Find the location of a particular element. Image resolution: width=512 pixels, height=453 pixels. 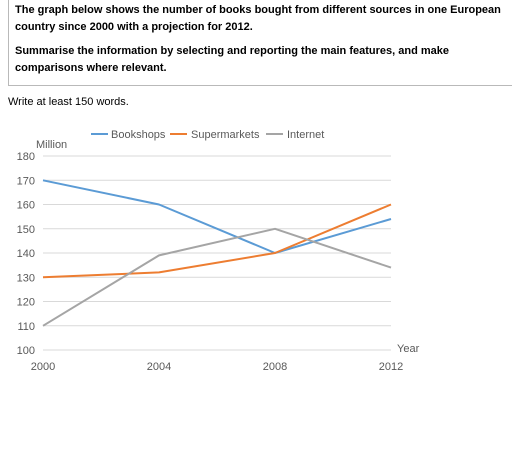

y-tick-label: 160 is located at coordinates (26, 206).